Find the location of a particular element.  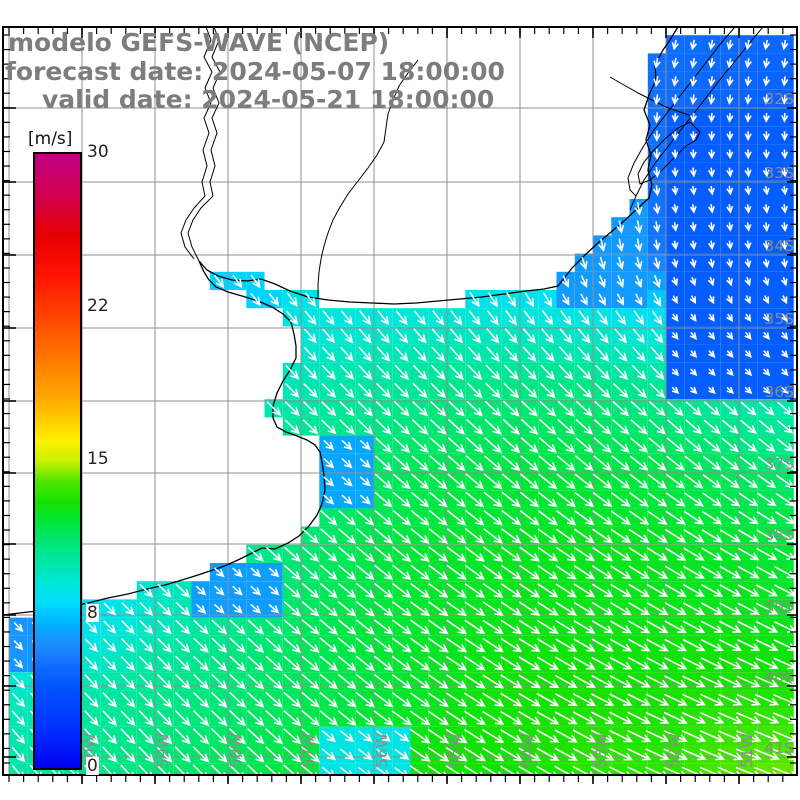

colorbar is located at coordinates (57, 461).